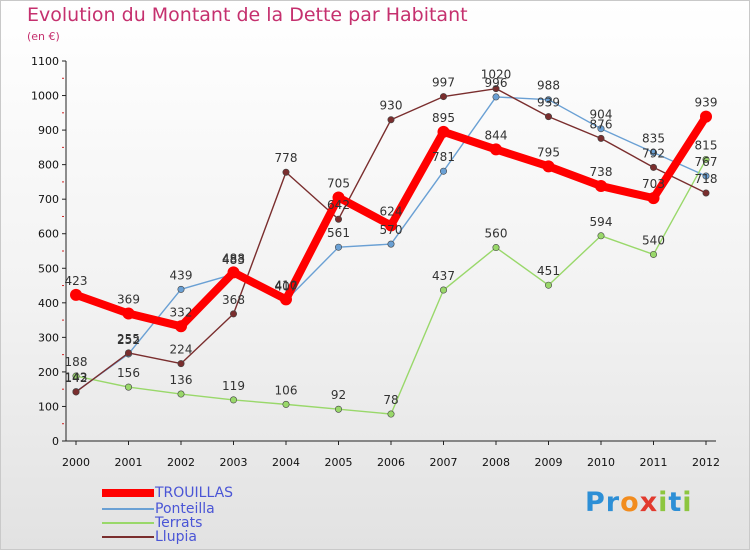 This screenshot has height=550, width=750. Describe the element at coordinates (181, 462) in the screenshot. I see `x-tick-label: 2002` at that location.